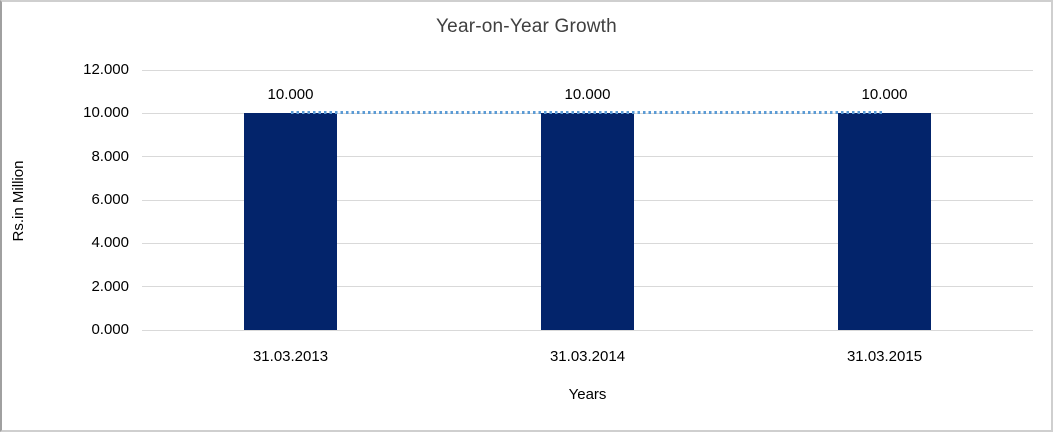 The width and height of the screenshot is (1053, 432). I want to click on trendline, so click(587, 113).